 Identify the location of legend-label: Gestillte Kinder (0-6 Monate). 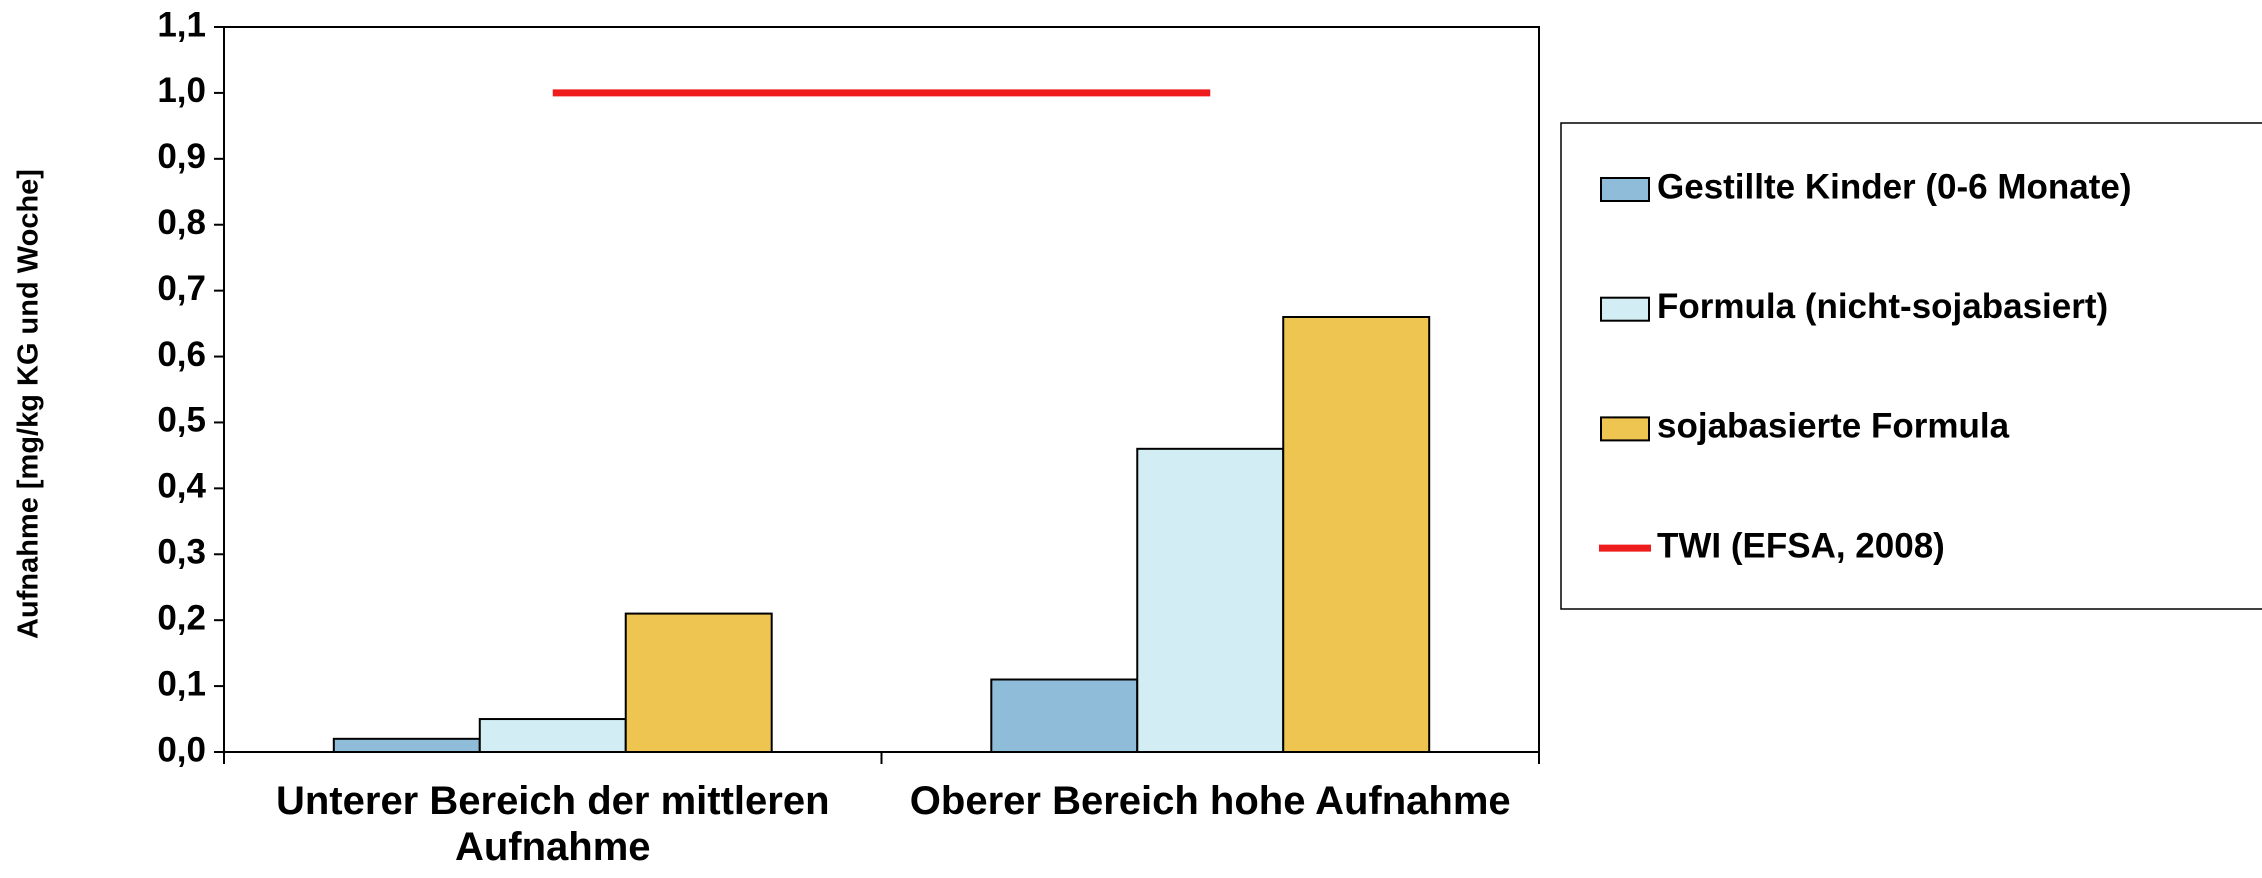
(1894, 186).